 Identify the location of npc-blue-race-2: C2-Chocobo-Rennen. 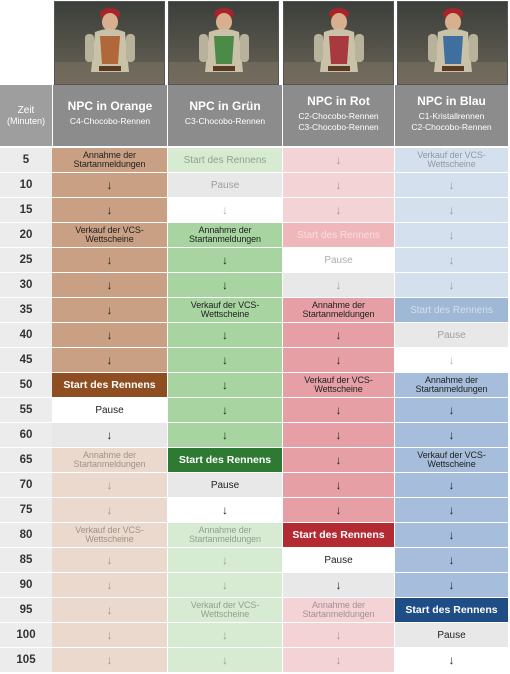
(451, 127).